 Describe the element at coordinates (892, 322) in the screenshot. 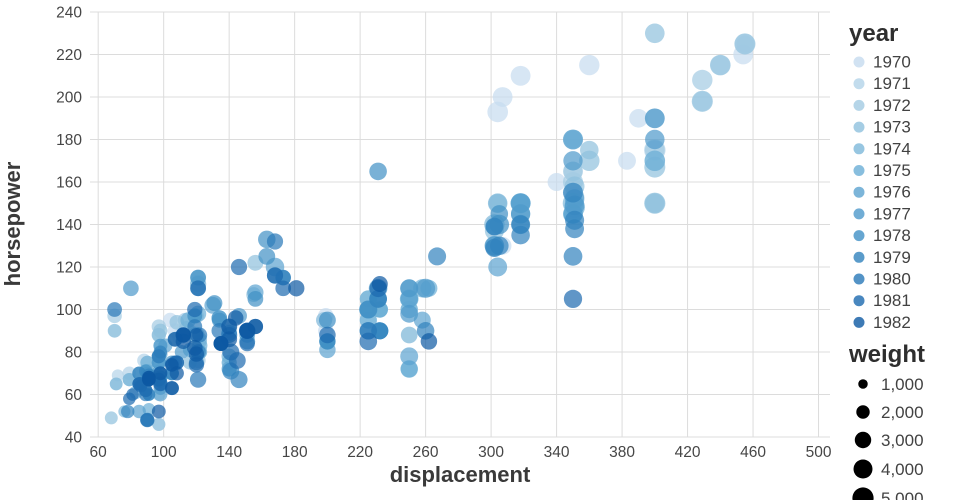

I see `year-legend-label: 1982` at that location.